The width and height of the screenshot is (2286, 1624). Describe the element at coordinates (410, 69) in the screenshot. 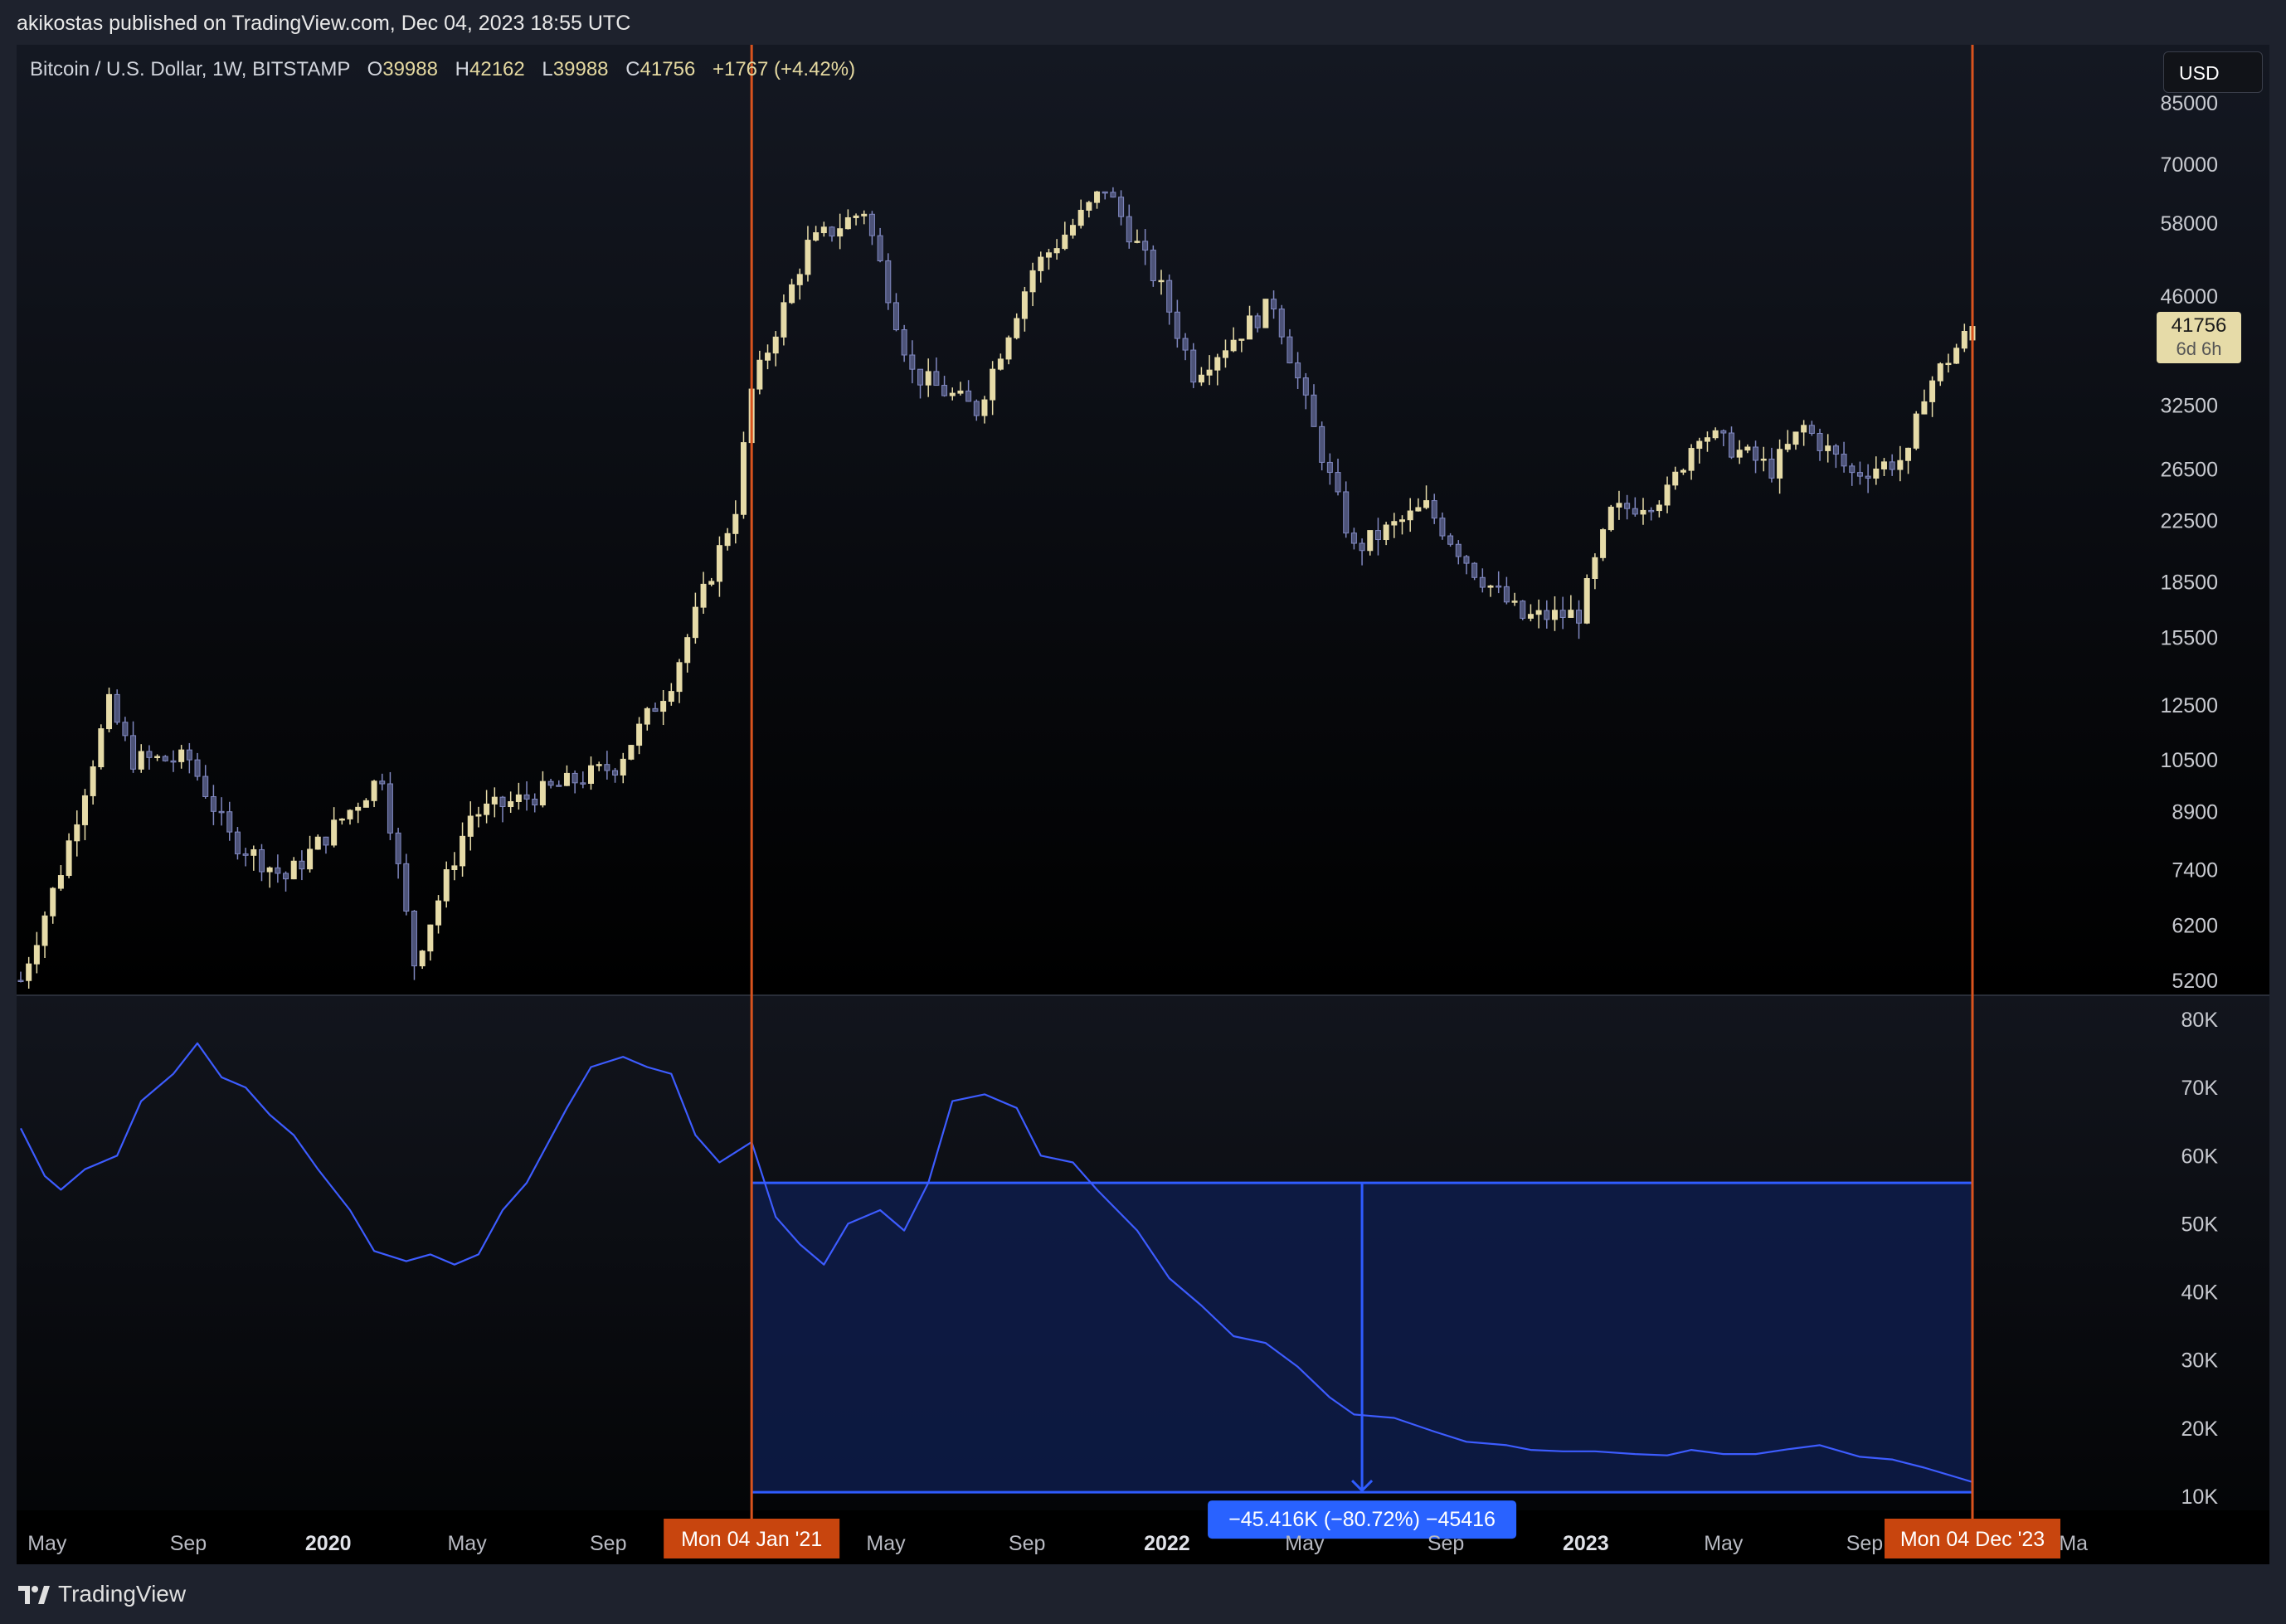

I see `open-value: 39988` at that location.